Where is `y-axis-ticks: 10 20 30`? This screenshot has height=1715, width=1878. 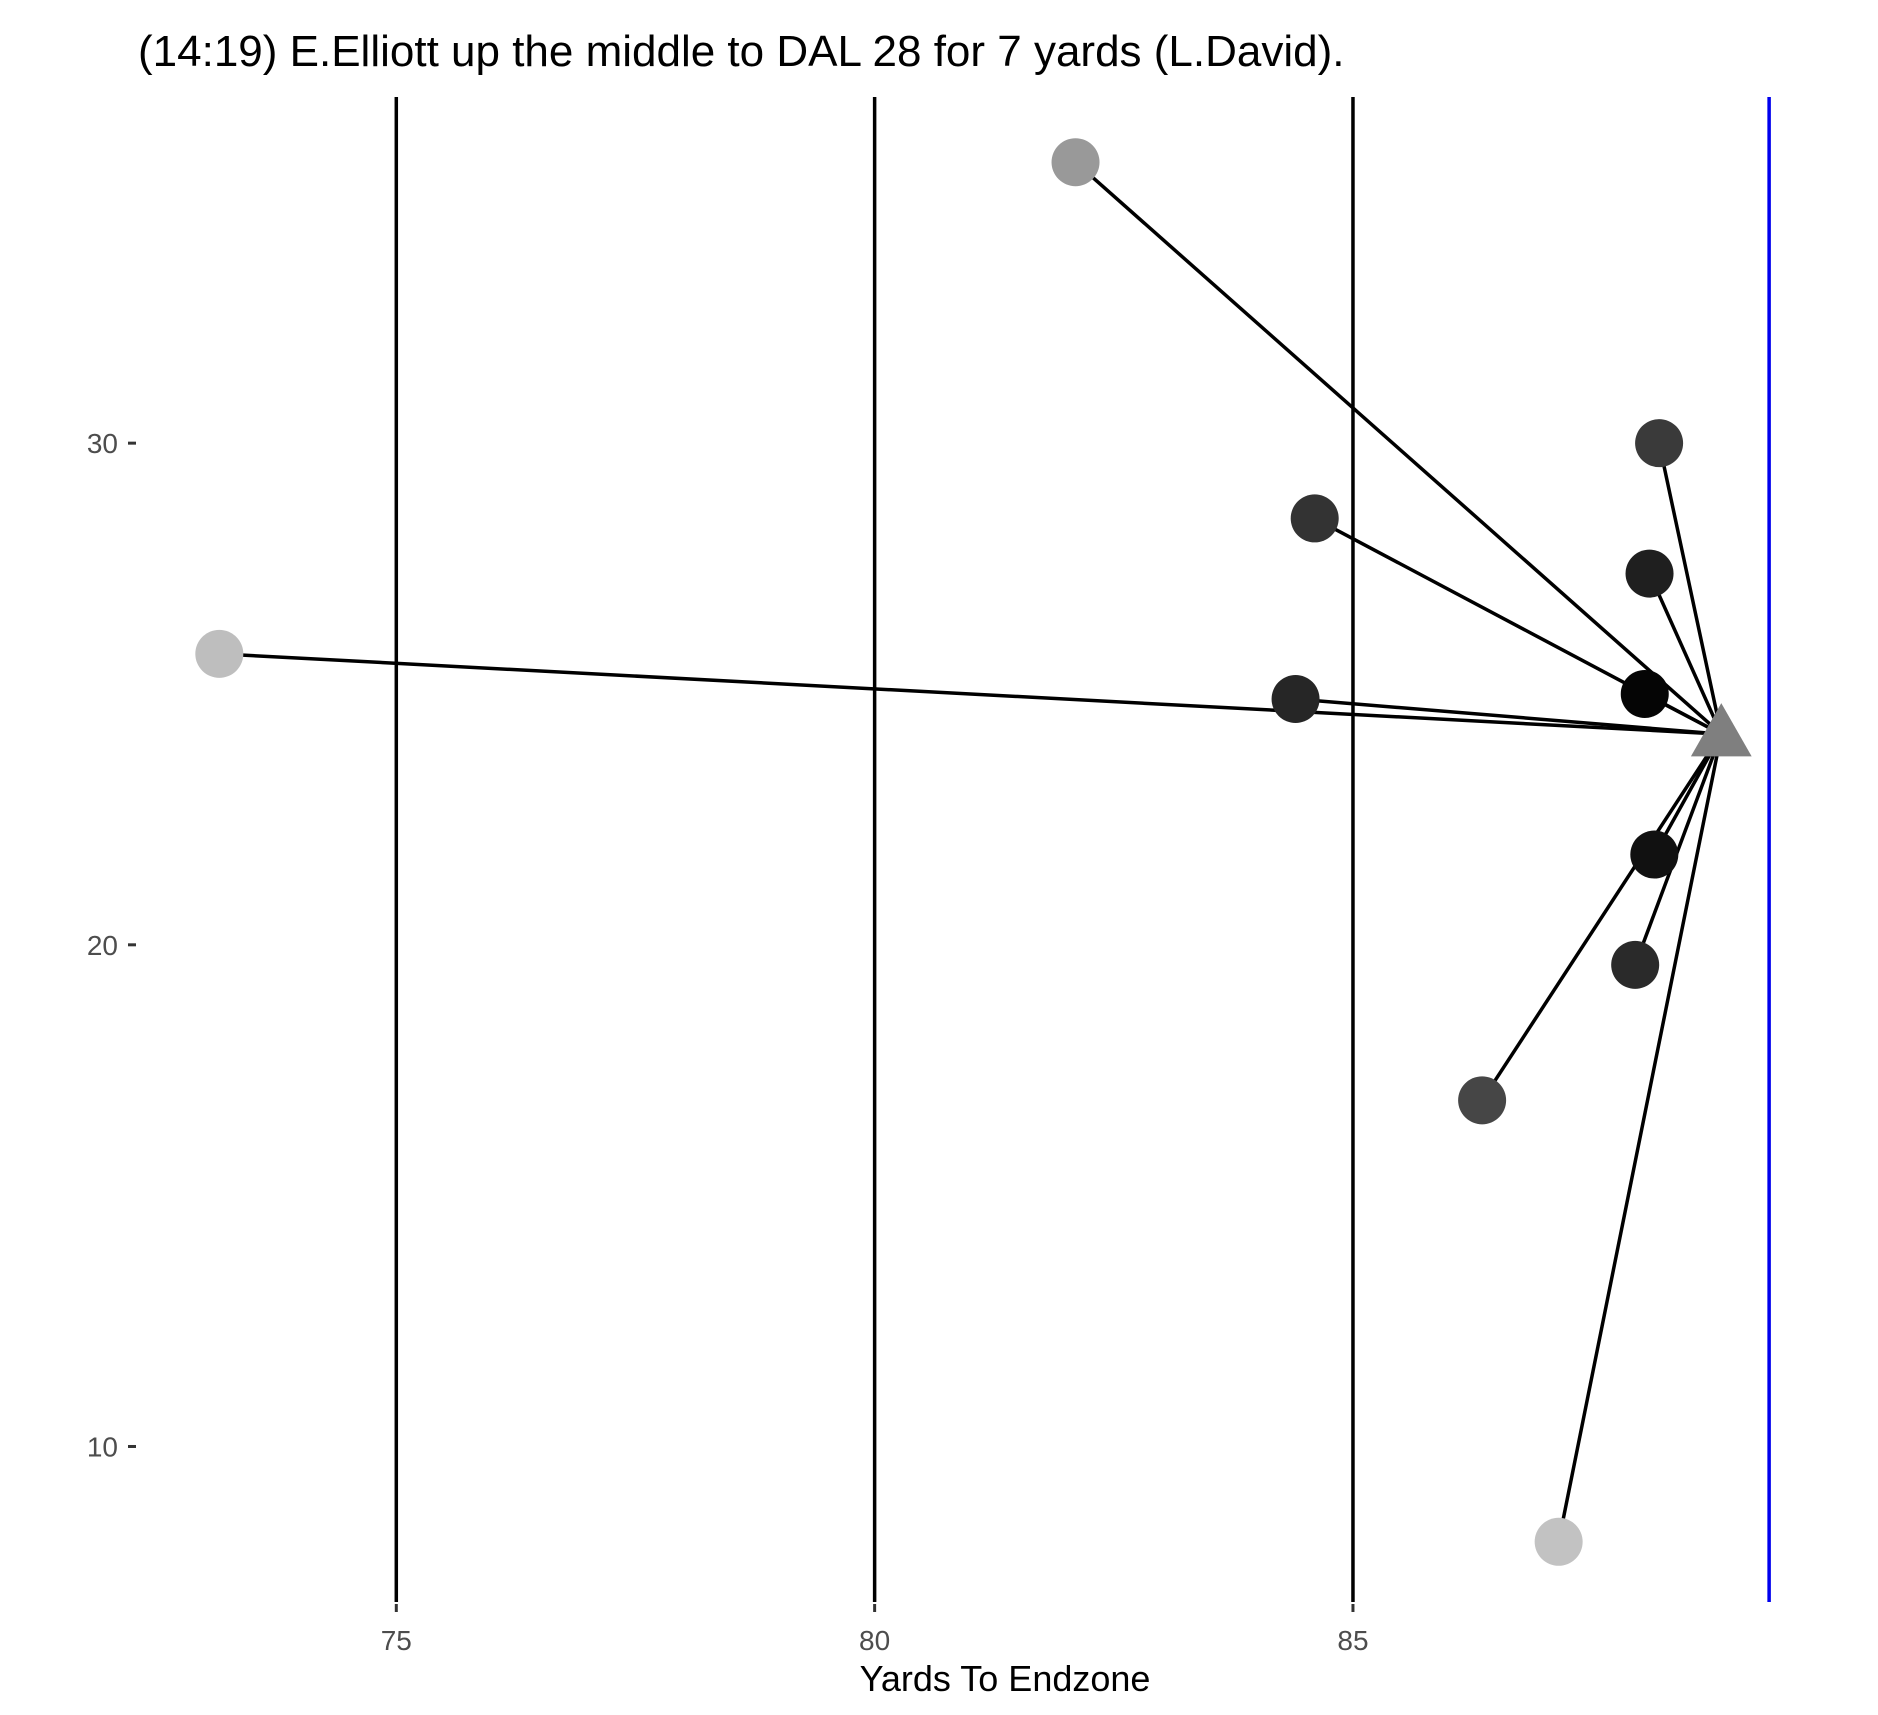
y-axis-ticks: 10 20 30 is located at coordinates (111, 945).